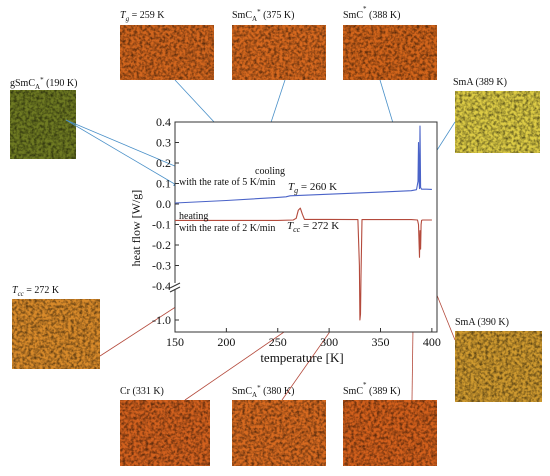 The width and height of the screenshot is (550, 476). What do you see at coordinates (142, 16) in the screenshot?
I see `thumbnail-label: Tg = 259 K` at bounding box center [142, 16].